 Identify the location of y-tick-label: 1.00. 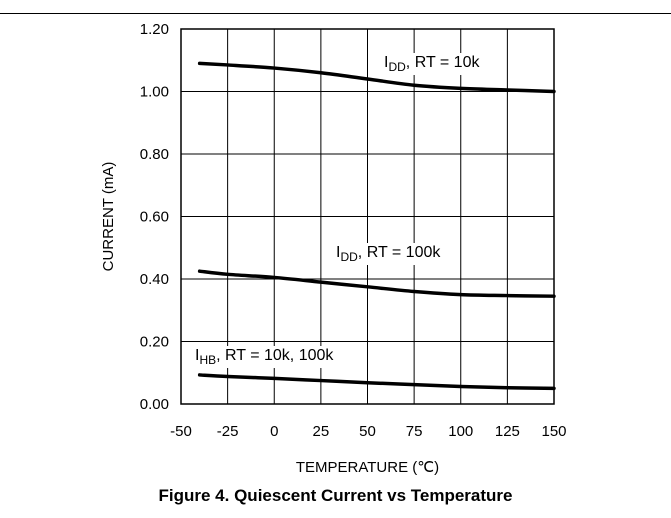
(154, 92).